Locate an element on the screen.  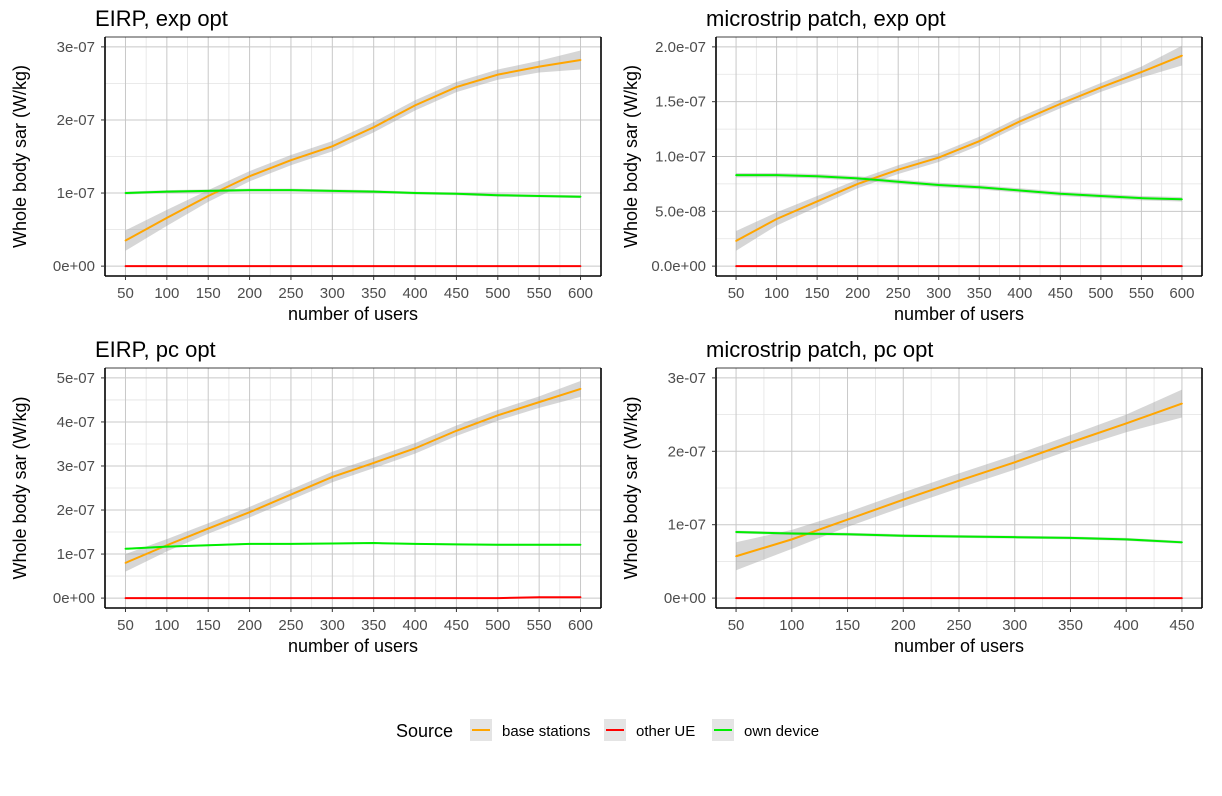
y-tick-label: 1.0e-07 is located at coordinates (680, 157).